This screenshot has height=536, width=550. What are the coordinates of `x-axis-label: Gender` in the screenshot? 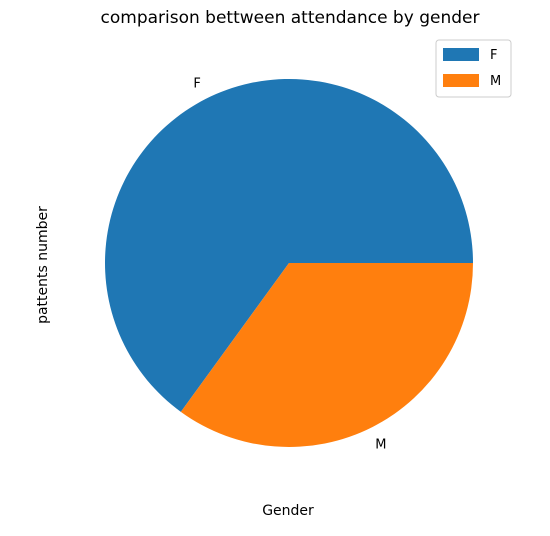 It's located at (288, 511).